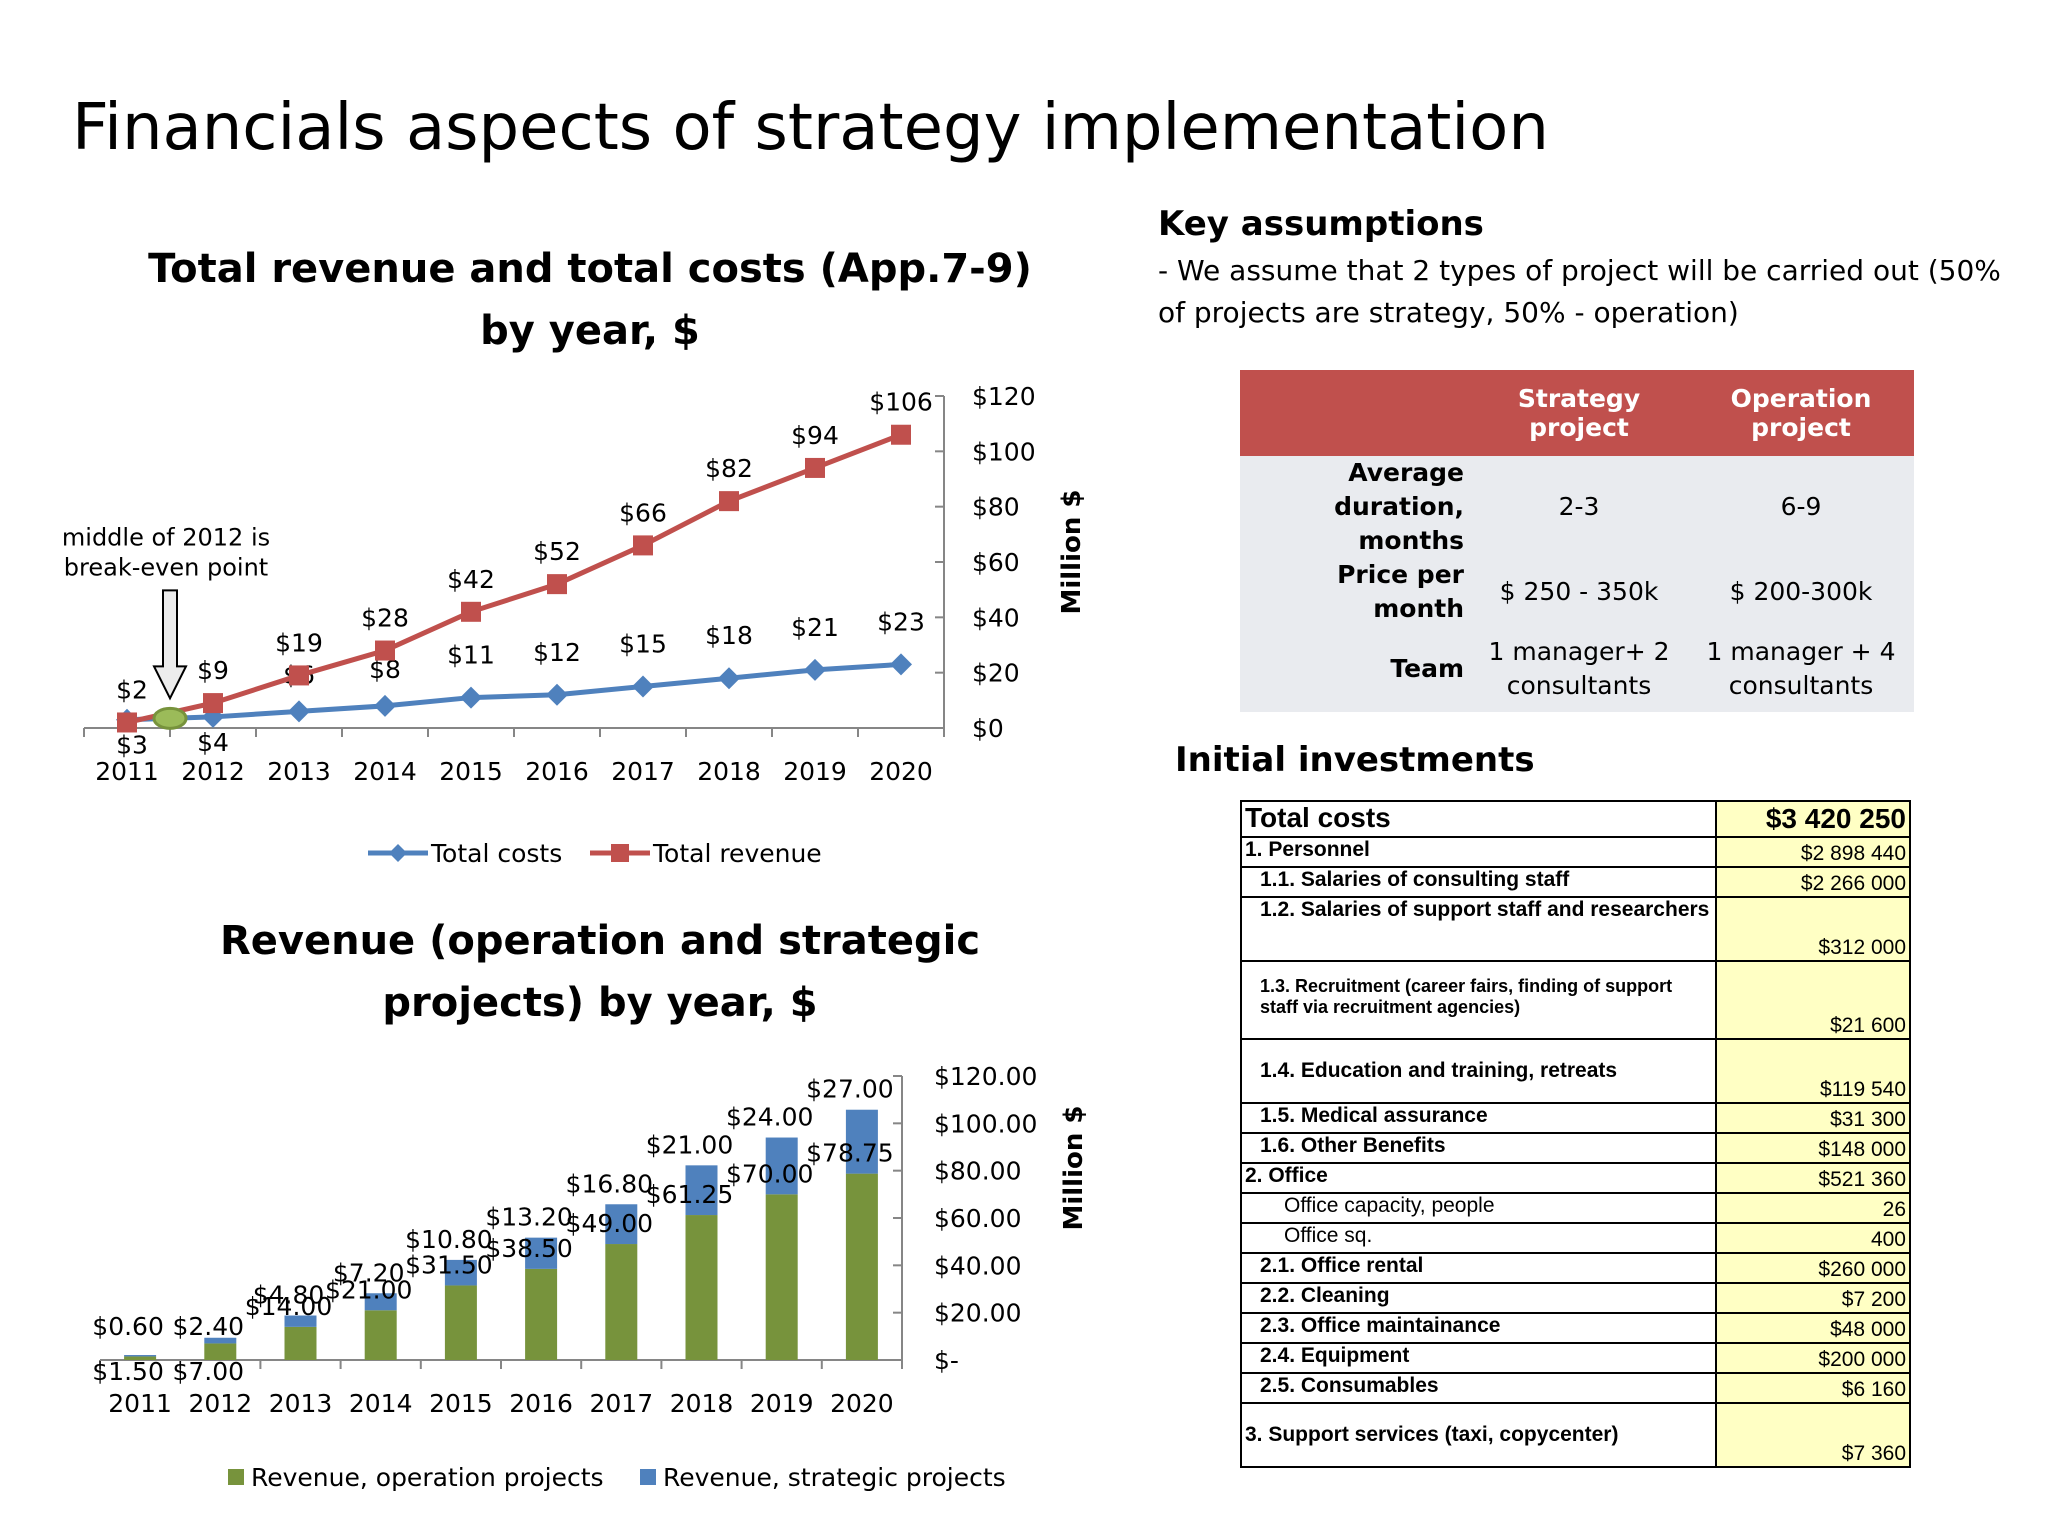  What do you see at coordinates (1478, 1358) in the screenshot?
I see `item-label: 2.4. Equipment` at bounding box center [1478, 1358].